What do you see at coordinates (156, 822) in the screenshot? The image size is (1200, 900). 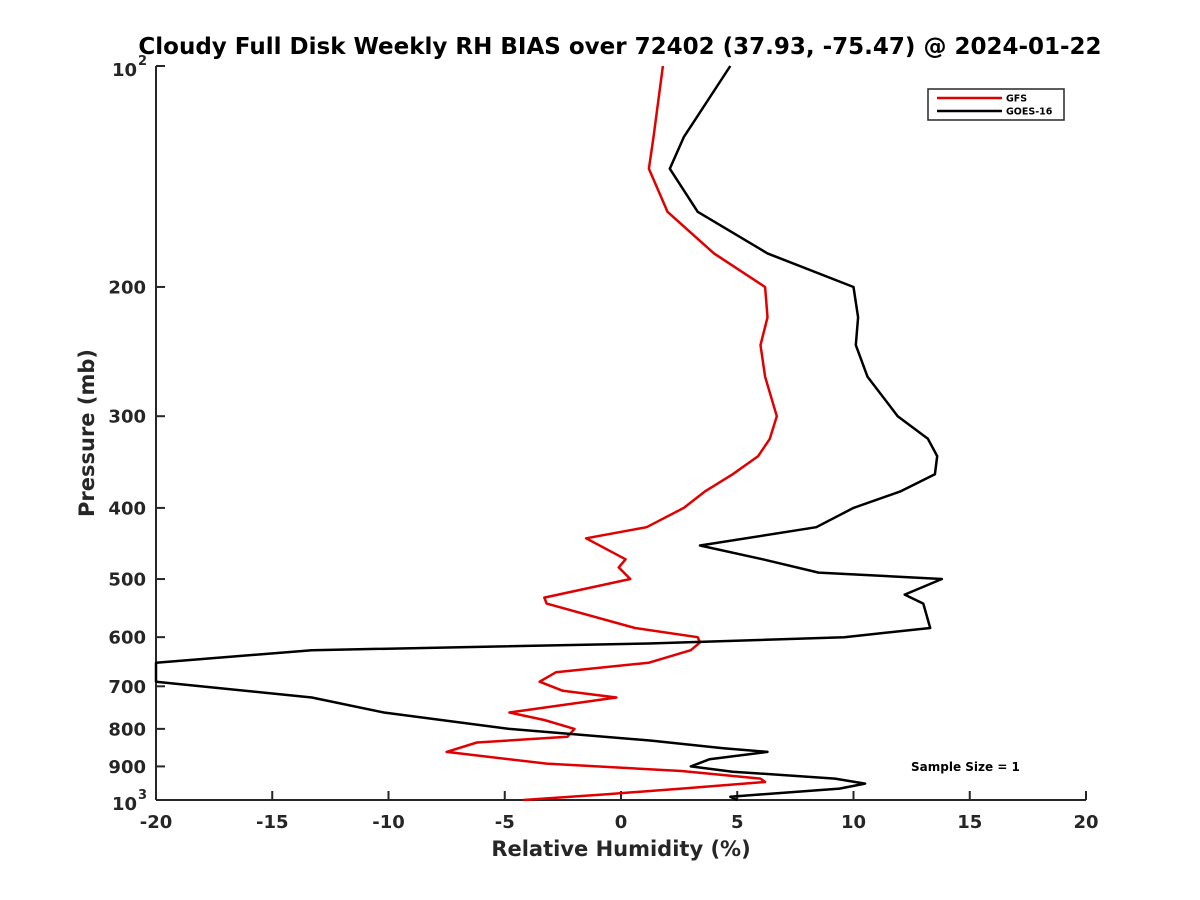 I see `x-tick-label: -20` at bounding box center [156, 822].